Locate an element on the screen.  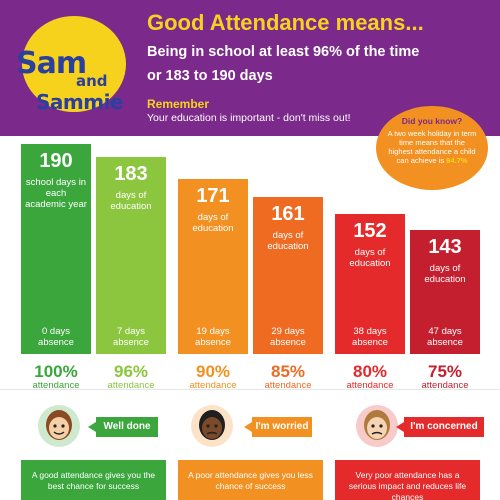
concerned-woman-face-icon is located at coordinates (377, 426).